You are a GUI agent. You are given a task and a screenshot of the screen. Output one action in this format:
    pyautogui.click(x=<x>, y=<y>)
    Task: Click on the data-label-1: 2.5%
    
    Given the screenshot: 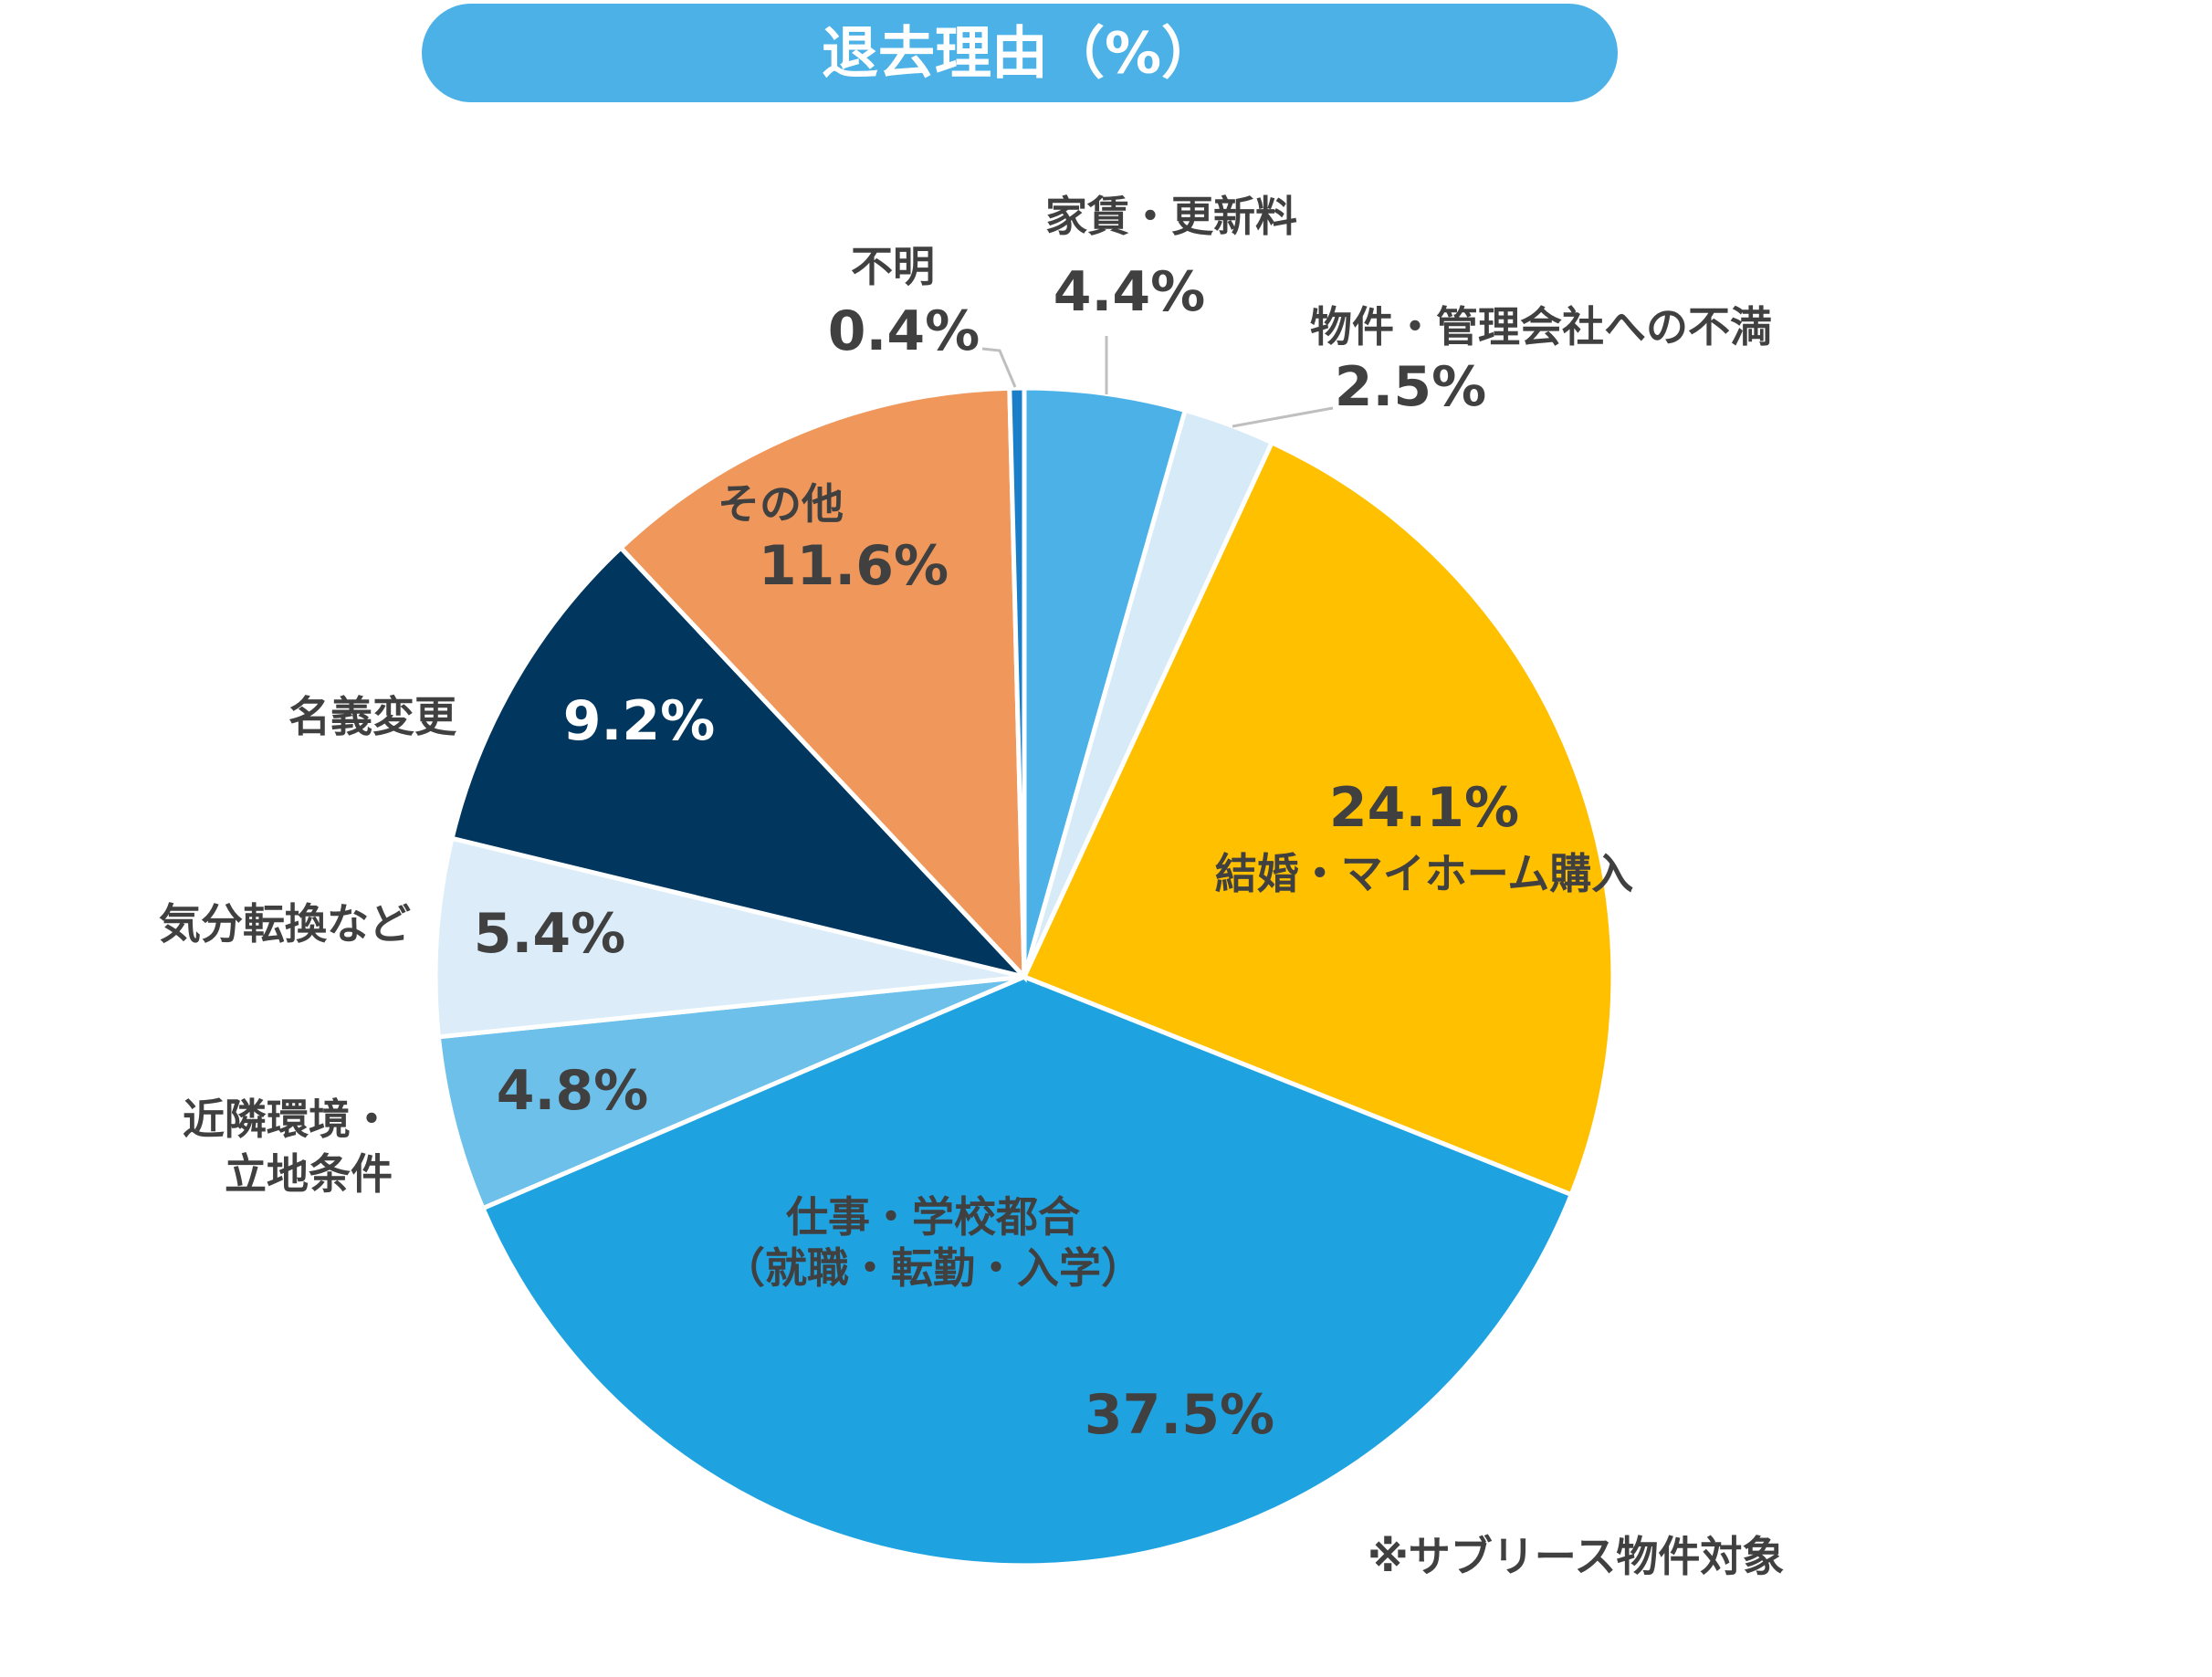 What is the action you would take?
    pyautogui.click(x=1410, y=387)
    